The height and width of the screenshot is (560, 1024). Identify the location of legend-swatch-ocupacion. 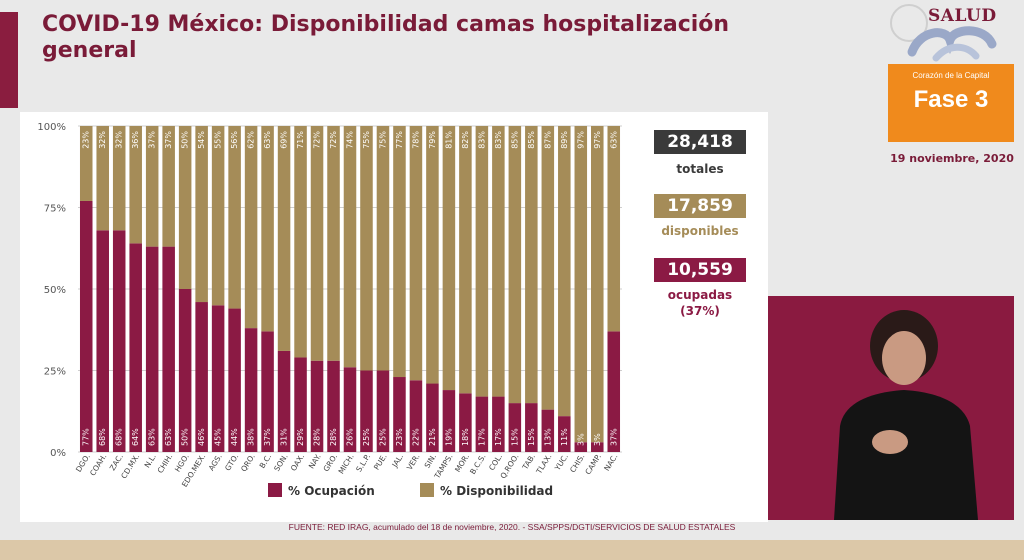
(275, 490).